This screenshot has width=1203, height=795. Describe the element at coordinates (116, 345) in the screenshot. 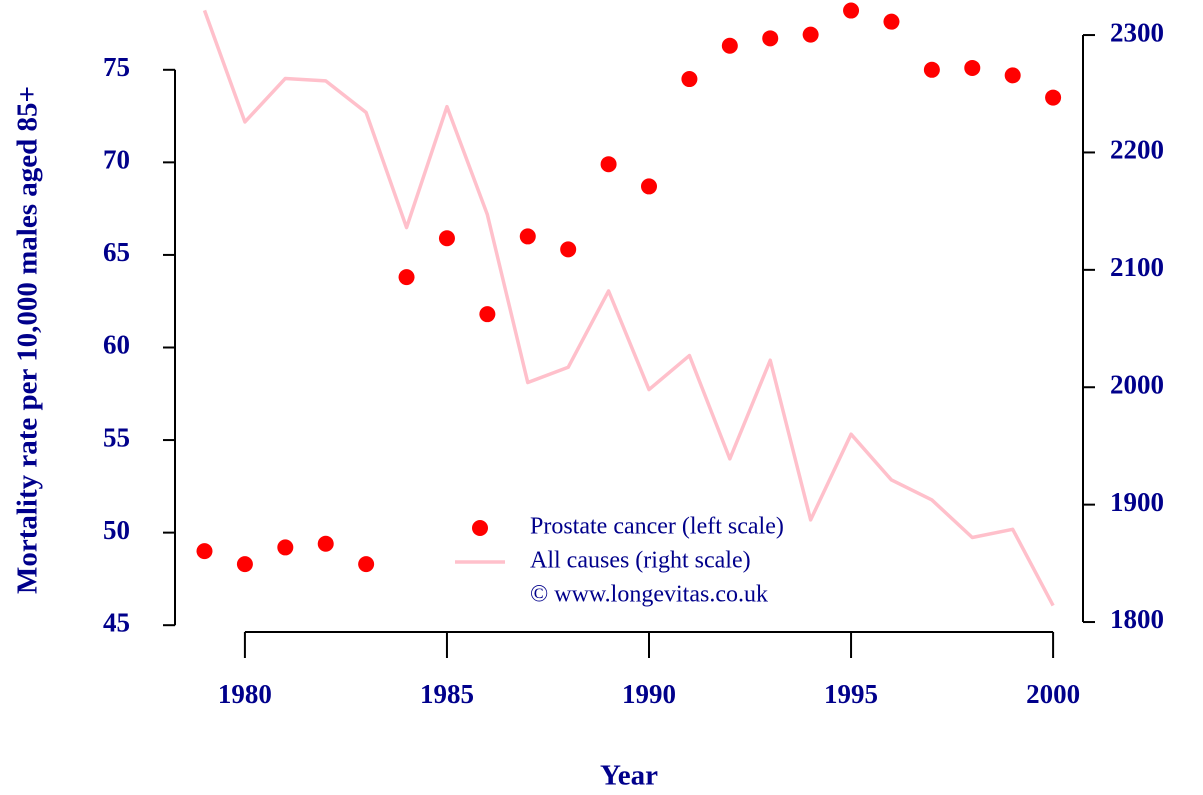

I see `y-tick-label: 60` at that location.